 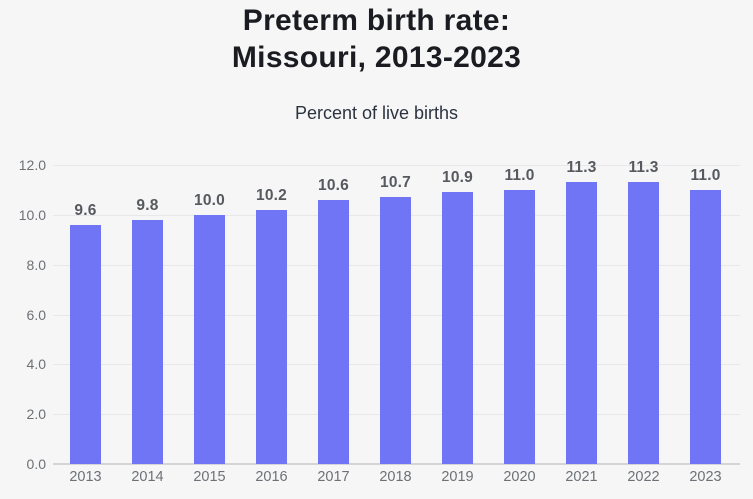 What do you see at coordinates (376, 39) in the screenshot?
I see `chart-title: Preterm birth rate: Missouri, 2013-2023` at bounding box center [376, 39].